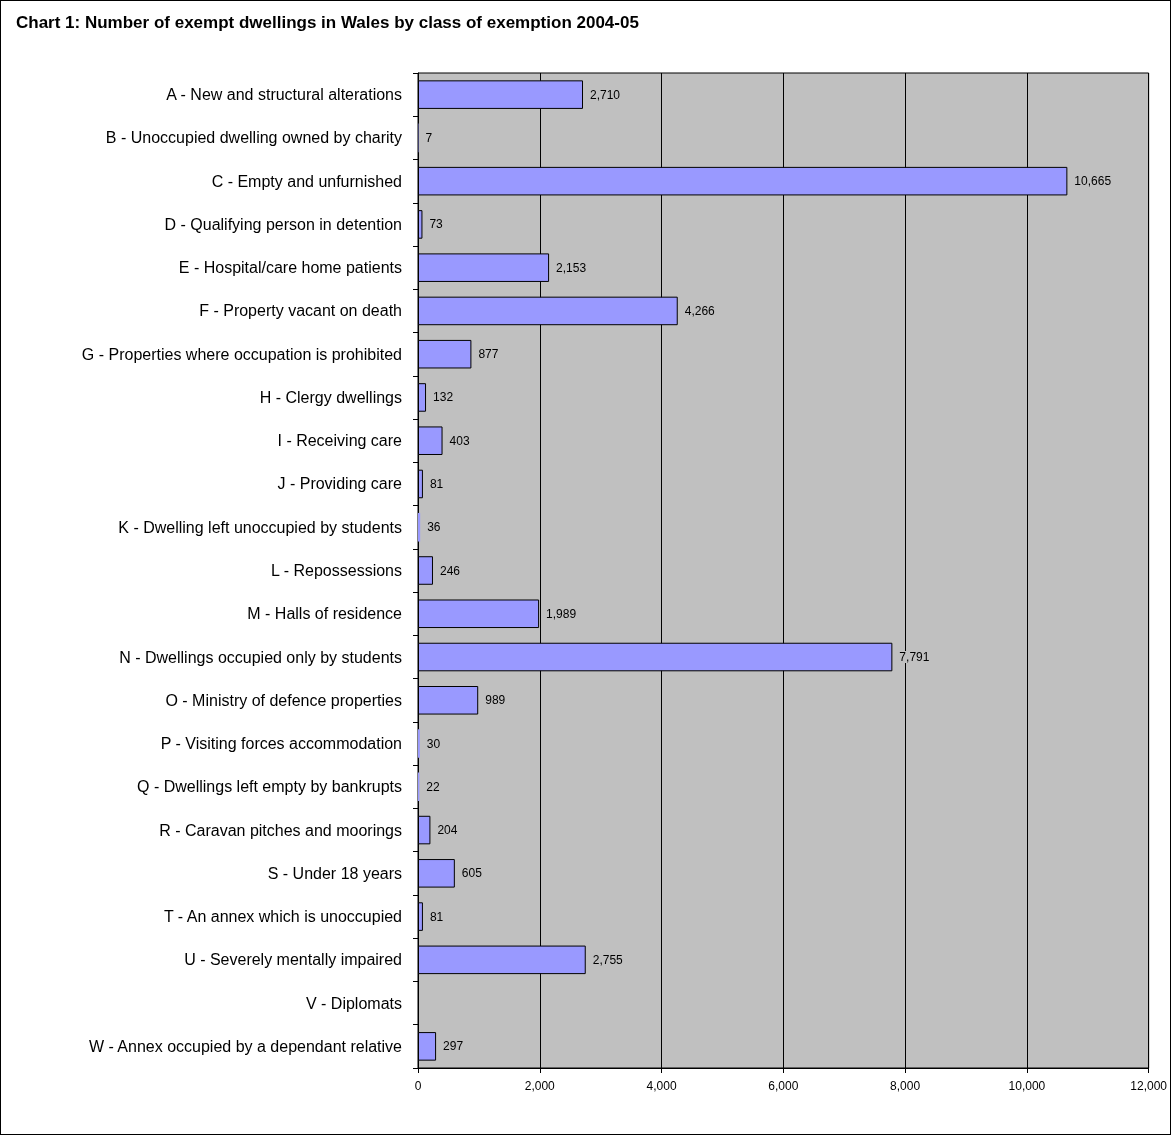 Image resolution: width=1171 pixels, height=1135 pixels. What do you see at coordinates (540, 1086) in the screenshot?
I see `x-tick-label: 2,000` at bounding box center [540, 1086].